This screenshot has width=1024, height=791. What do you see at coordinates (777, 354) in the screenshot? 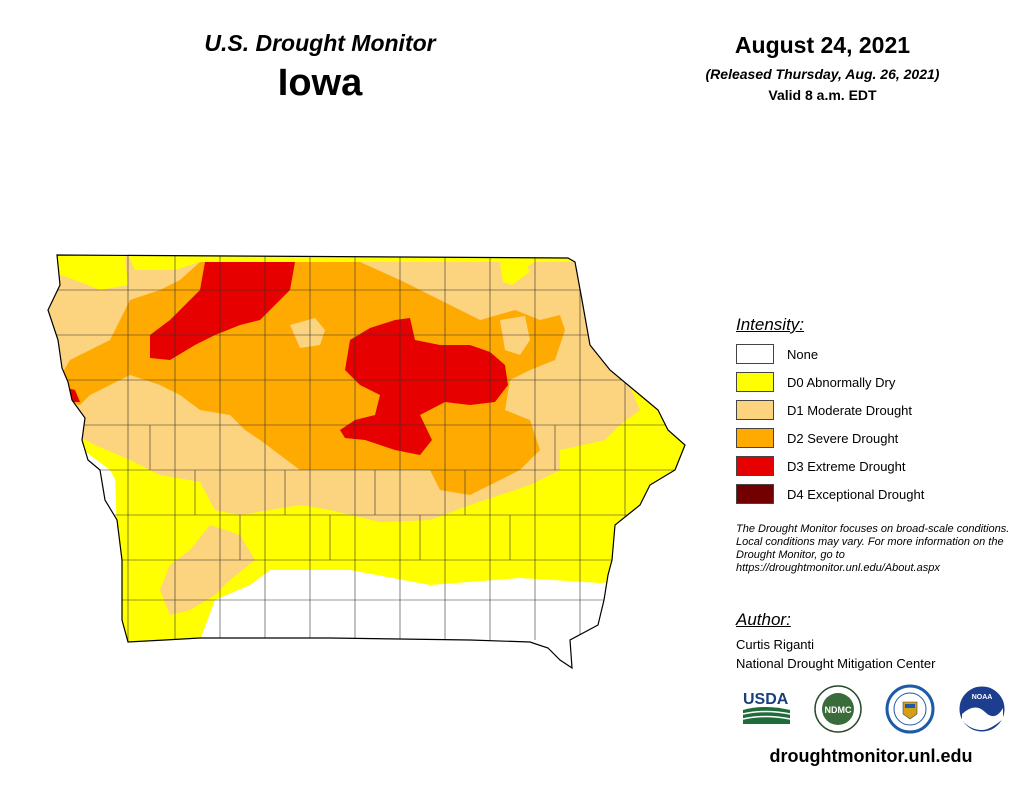
I see `legend-item-none: None` at bounding box center [777, 354].